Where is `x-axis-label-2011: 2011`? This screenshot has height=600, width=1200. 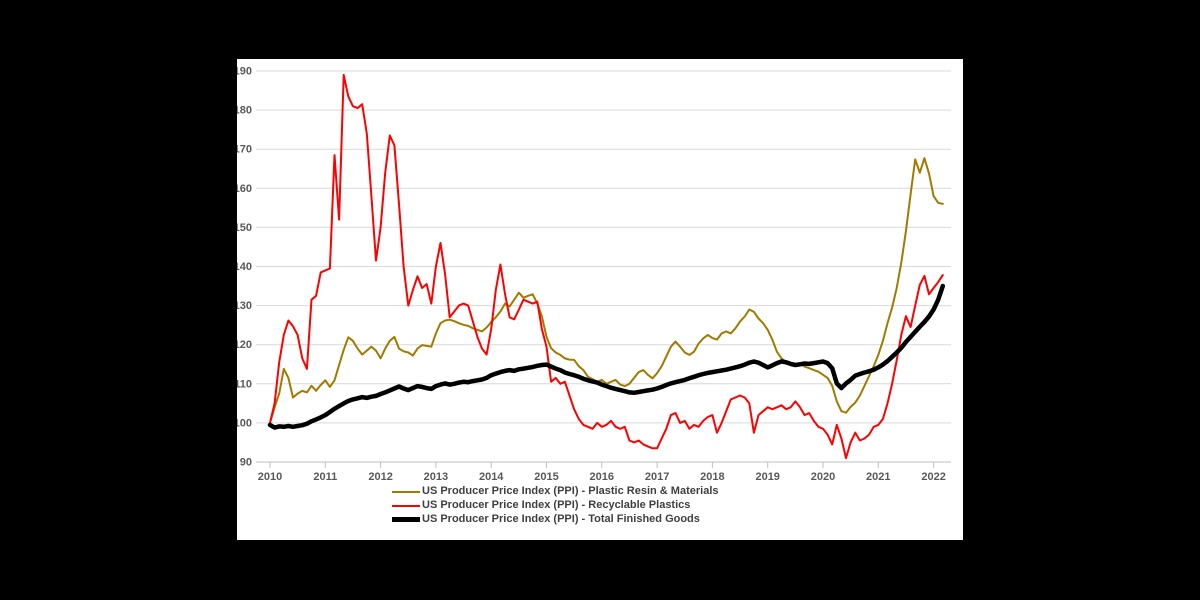 x-axis-label-2011: 2011 is located at coordinates (325, 477).